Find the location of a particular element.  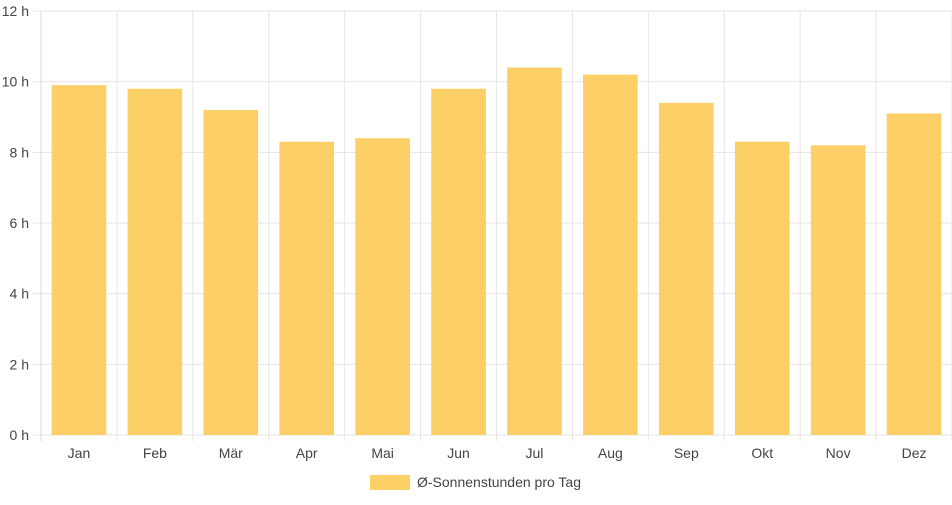

bar-apr is located at coordinates (307, 288).